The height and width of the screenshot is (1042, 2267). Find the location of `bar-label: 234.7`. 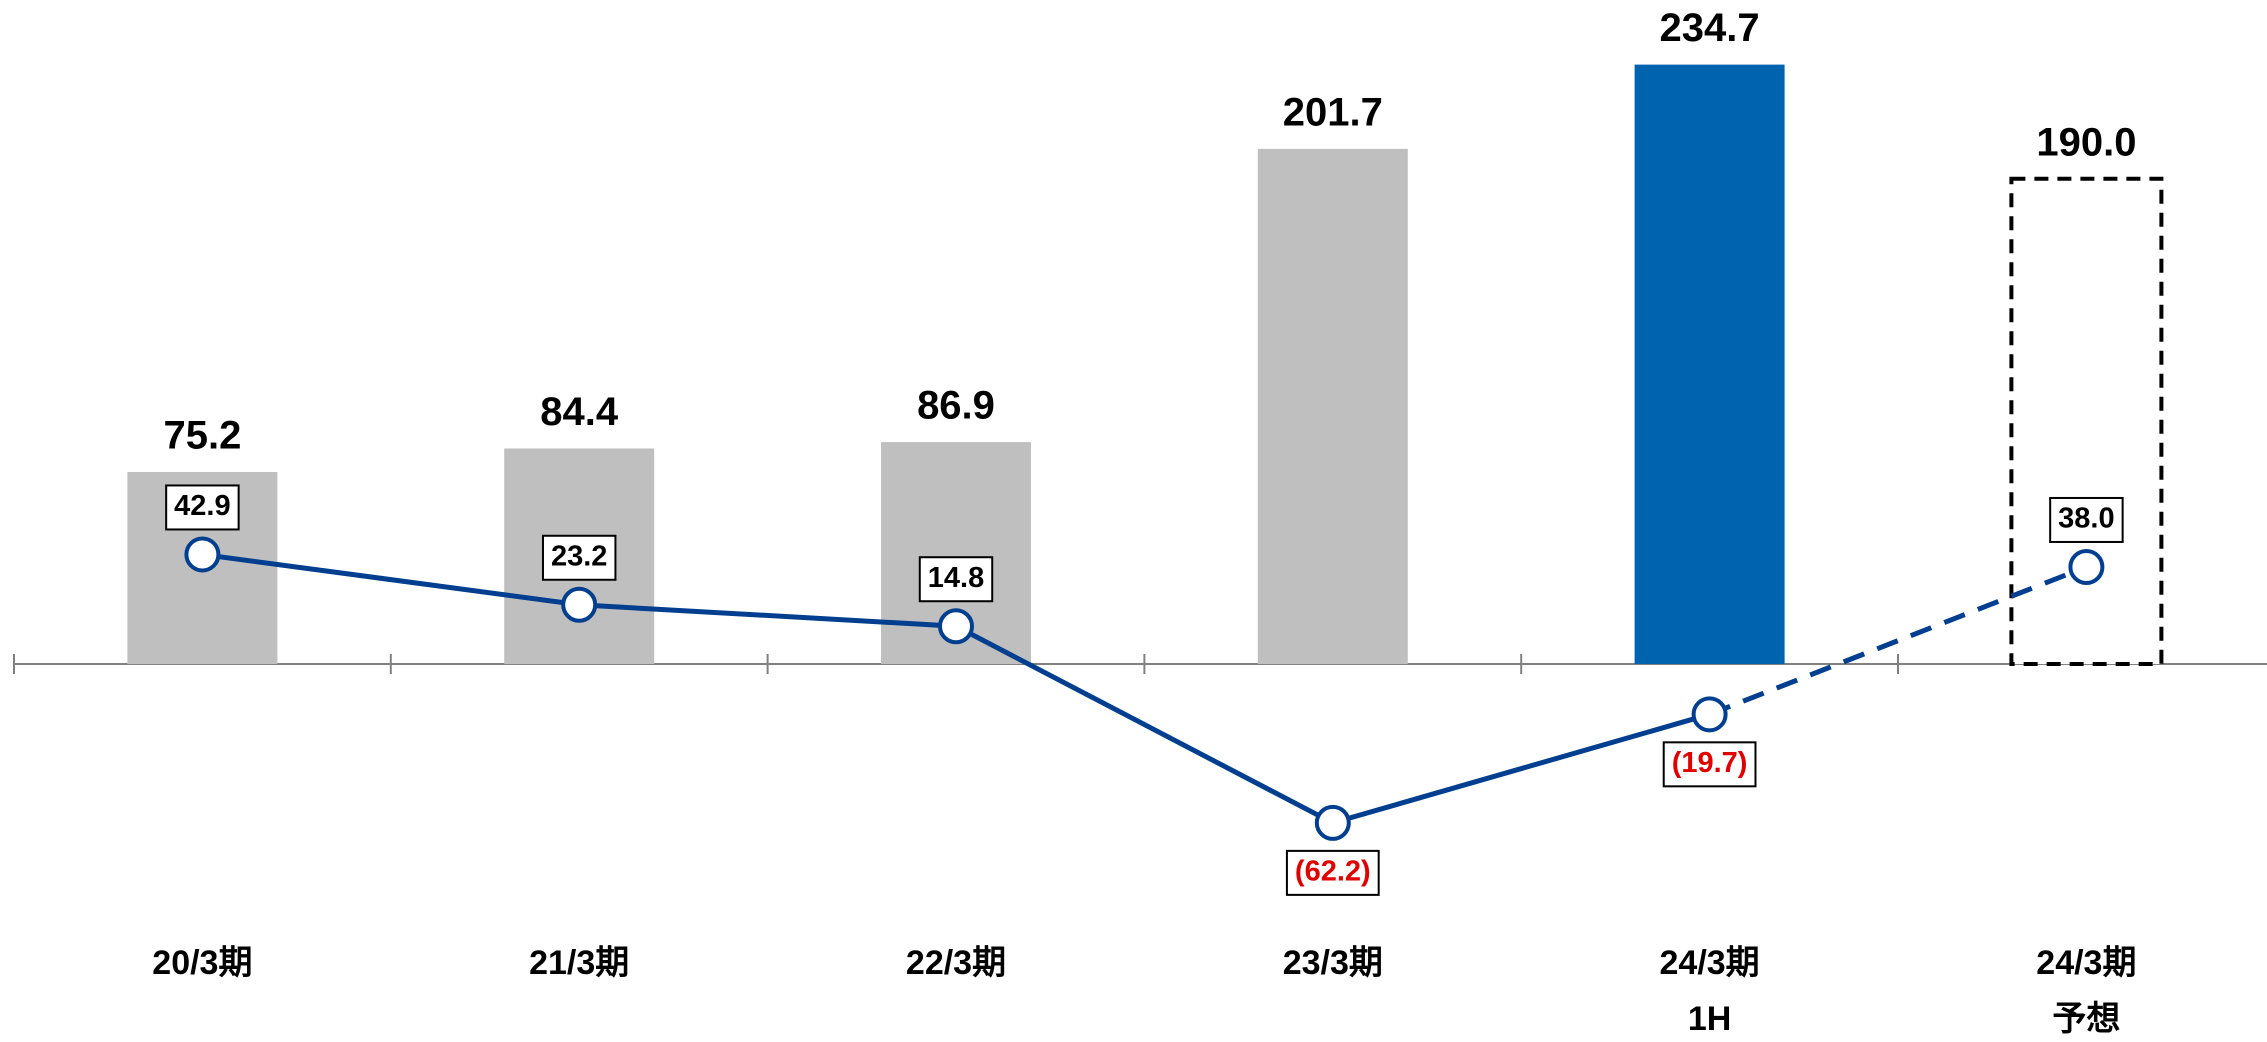

bar-label: 234.7 is located at coordinates (1710, 28).